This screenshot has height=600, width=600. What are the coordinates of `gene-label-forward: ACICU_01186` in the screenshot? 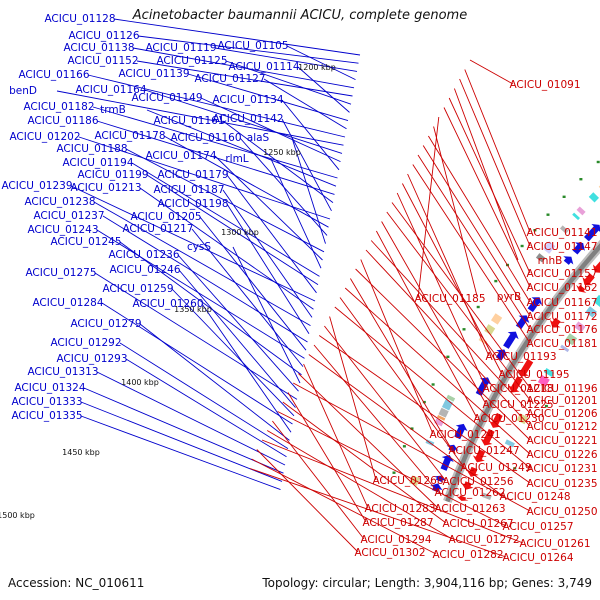 It's located at (62, 121).